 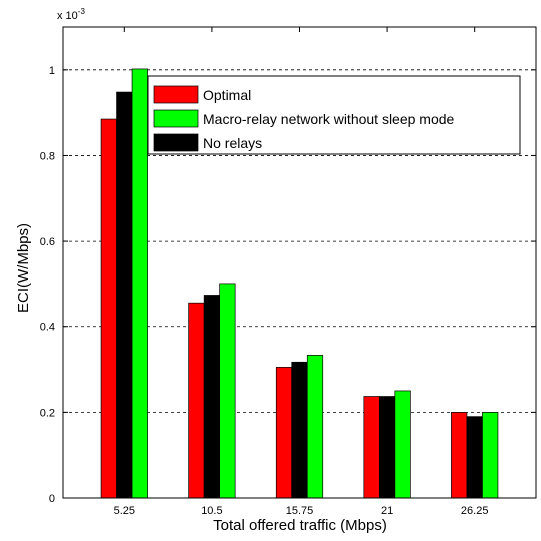 What do you see at coordinates (387, 511) in the screenshot?
I see `x-tick-label: 21` at bounding box center [387, 511].